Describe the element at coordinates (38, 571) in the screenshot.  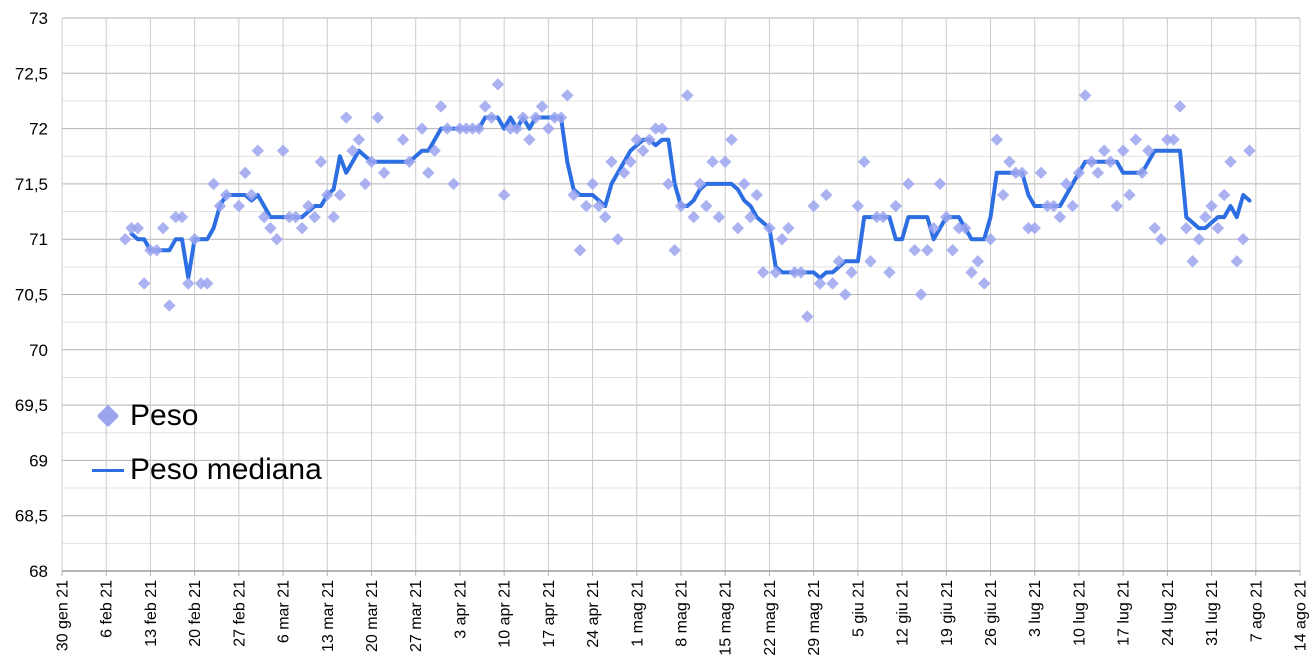
I see `y-tick-label: 68` at that location.